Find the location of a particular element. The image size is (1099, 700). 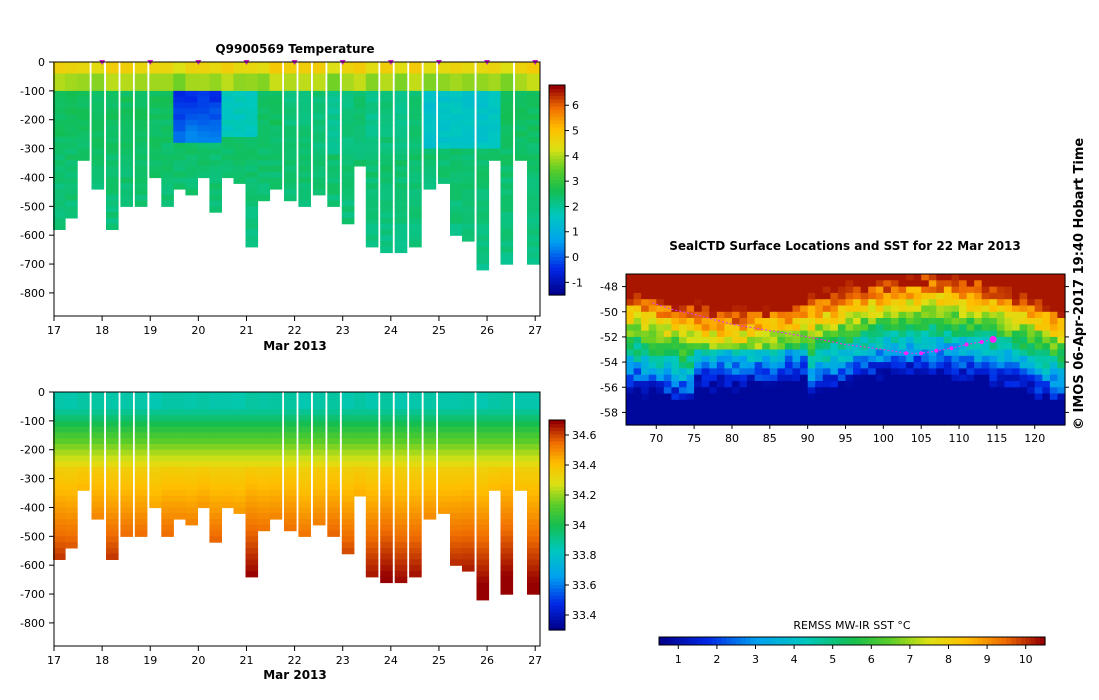

y-tick-label: -600 is located at coordinates (32, 235).